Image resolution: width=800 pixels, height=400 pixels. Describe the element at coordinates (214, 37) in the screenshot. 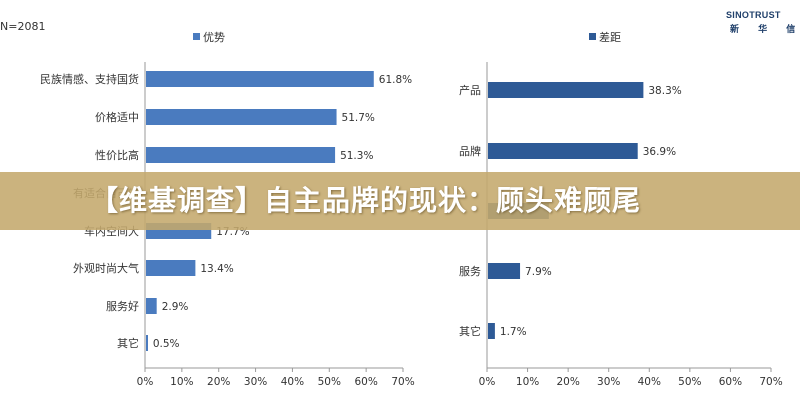

I see `legend-label: 优势` at that location.